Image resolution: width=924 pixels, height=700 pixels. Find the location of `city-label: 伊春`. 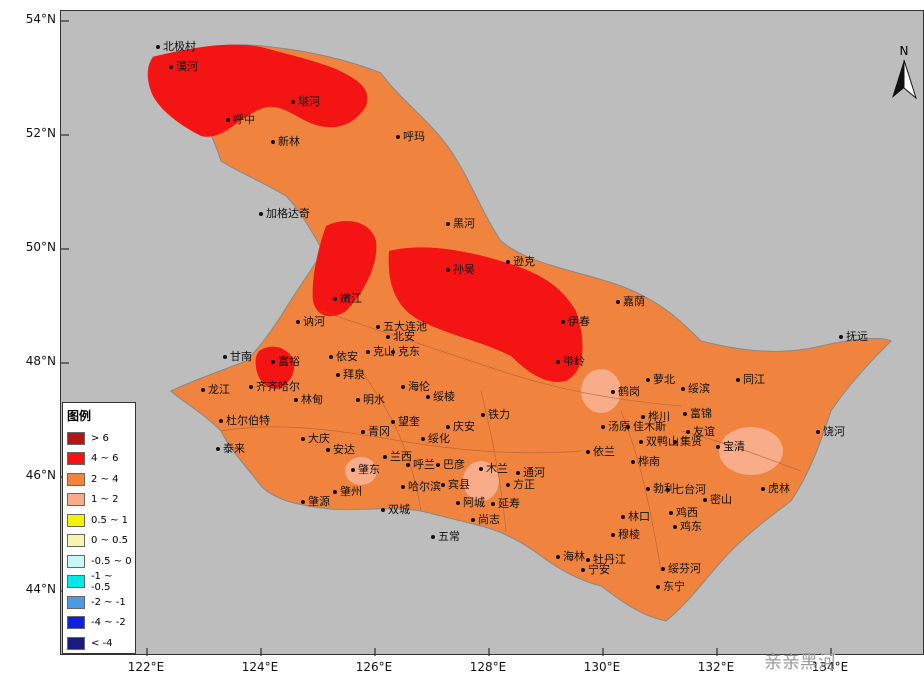

city-label: 伊春 is located at coordinates (579, 321).